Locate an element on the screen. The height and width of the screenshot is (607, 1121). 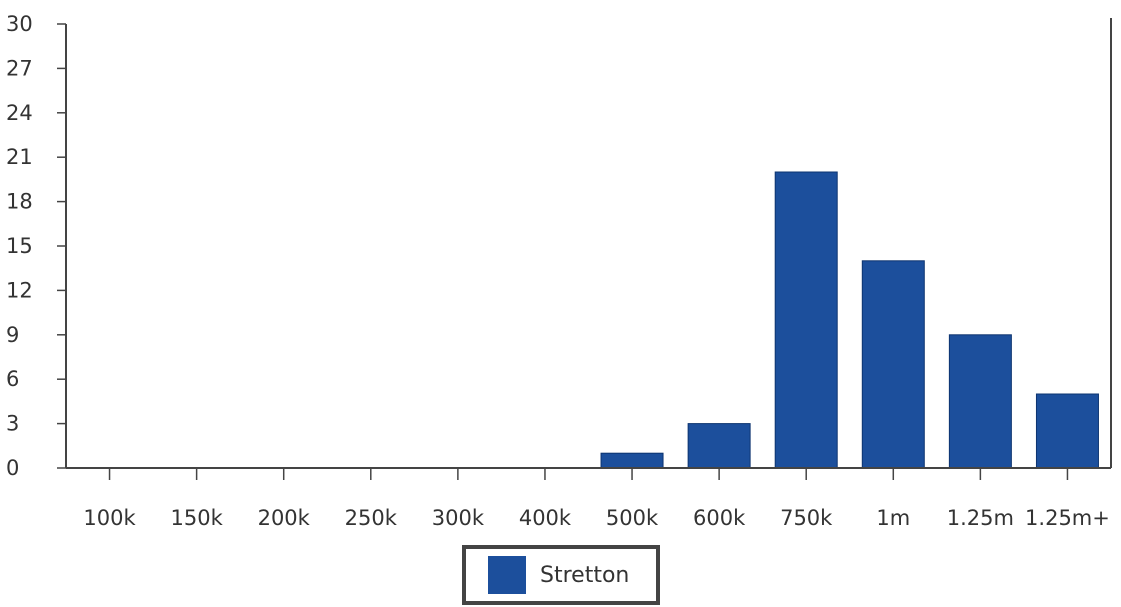
x-tick-label: 100k is located at coordinates (109, 518).